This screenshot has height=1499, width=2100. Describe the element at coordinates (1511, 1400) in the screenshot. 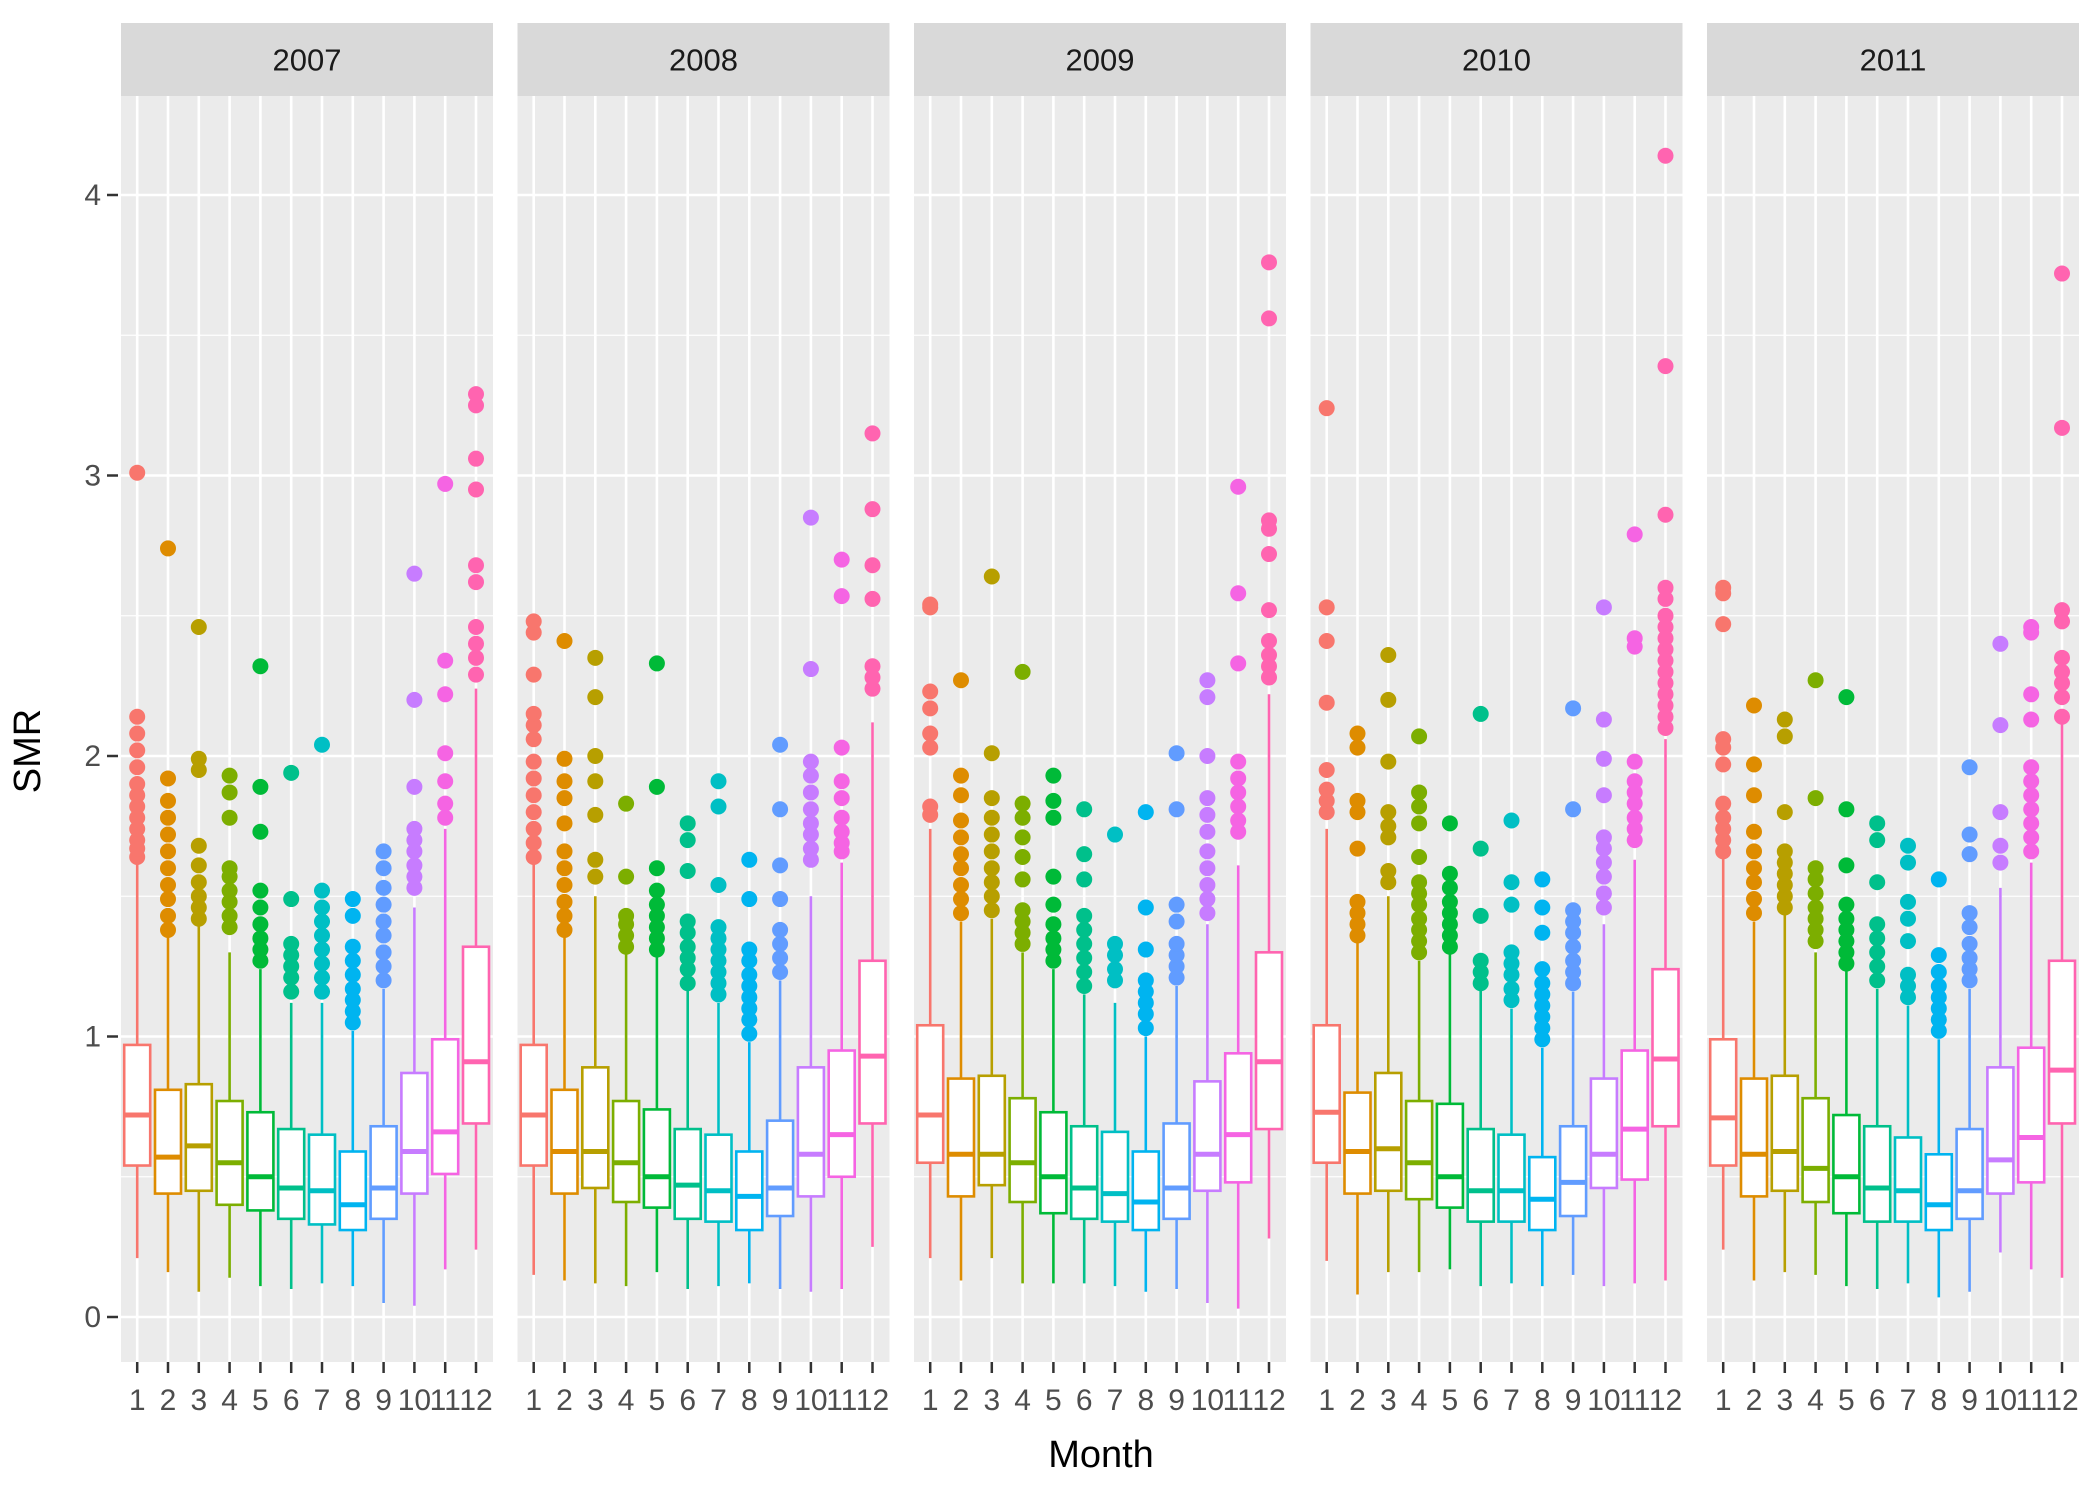

I see `x-tick-label: 7` at that location.